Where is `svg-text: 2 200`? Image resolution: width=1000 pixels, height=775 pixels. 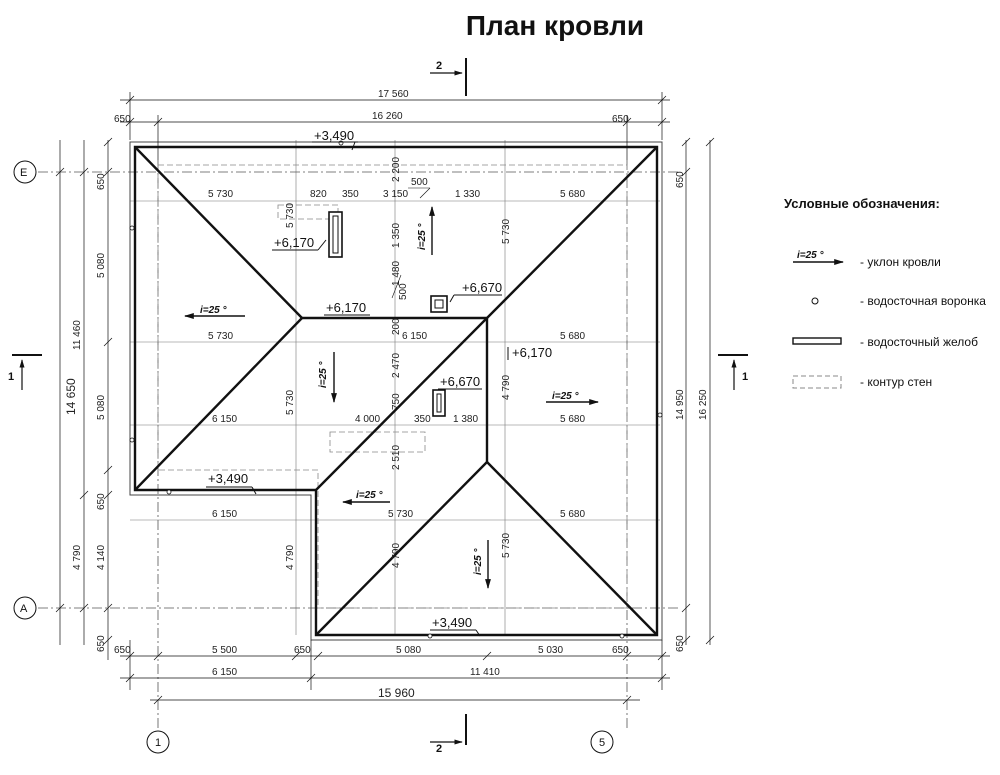
svg-text: 2 200 is located at coordinates (396, 169).